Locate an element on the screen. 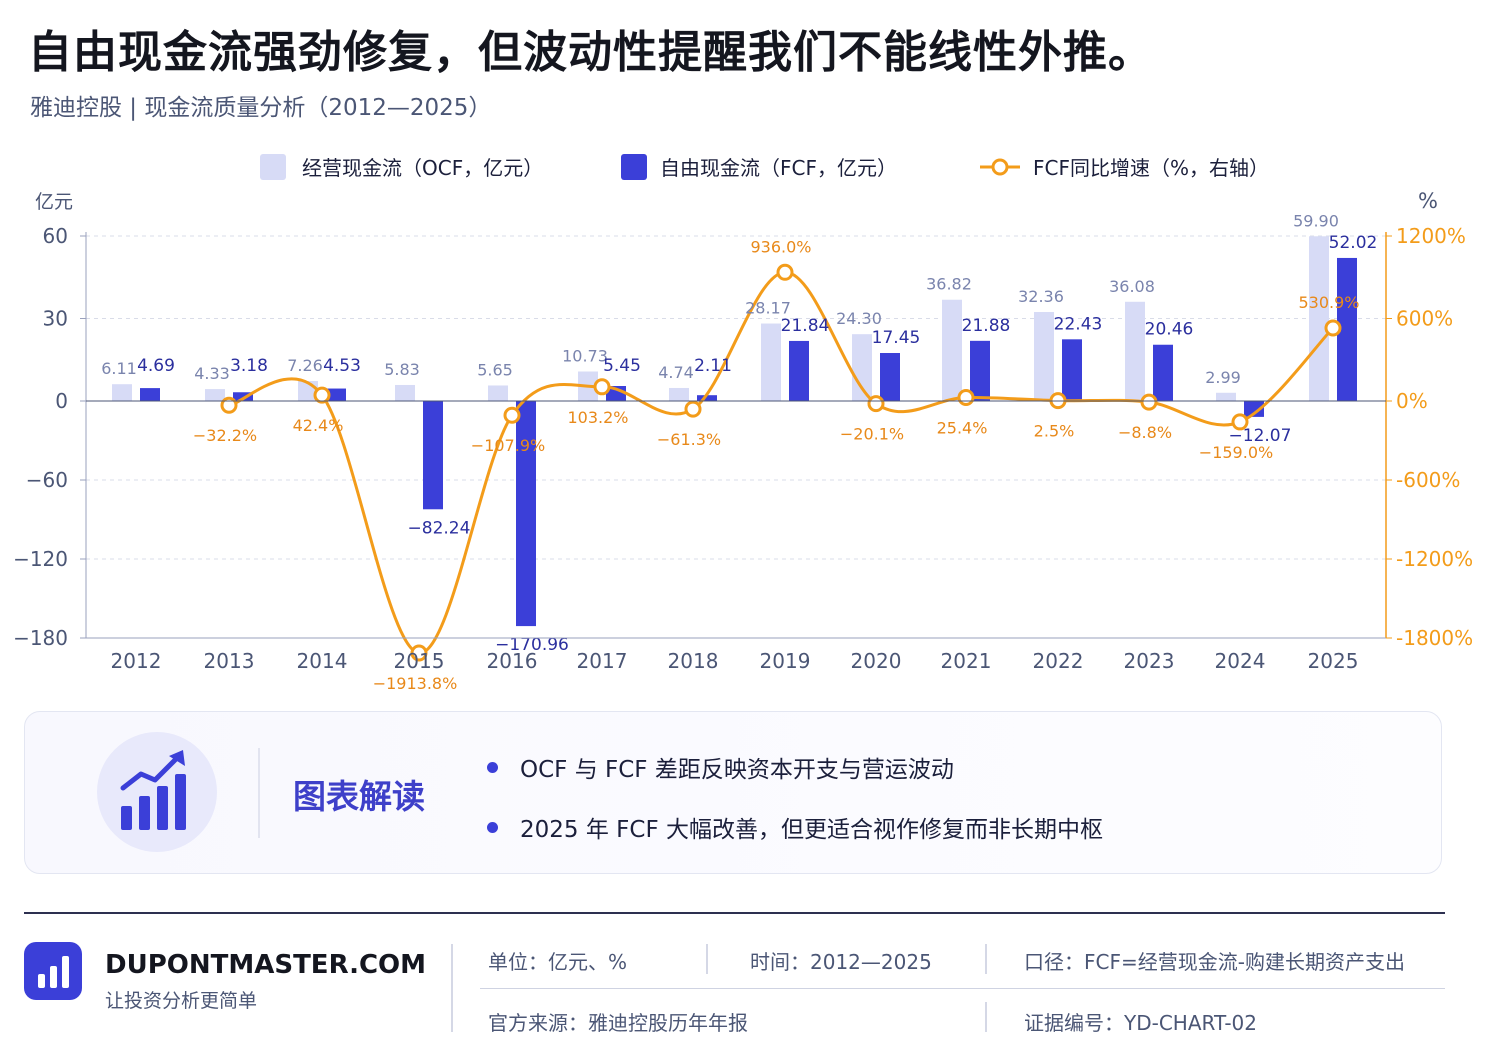 This screenshot has height=1055, width=1491. fcf-value-label: 21.84 is located at coordinates (805, 326).